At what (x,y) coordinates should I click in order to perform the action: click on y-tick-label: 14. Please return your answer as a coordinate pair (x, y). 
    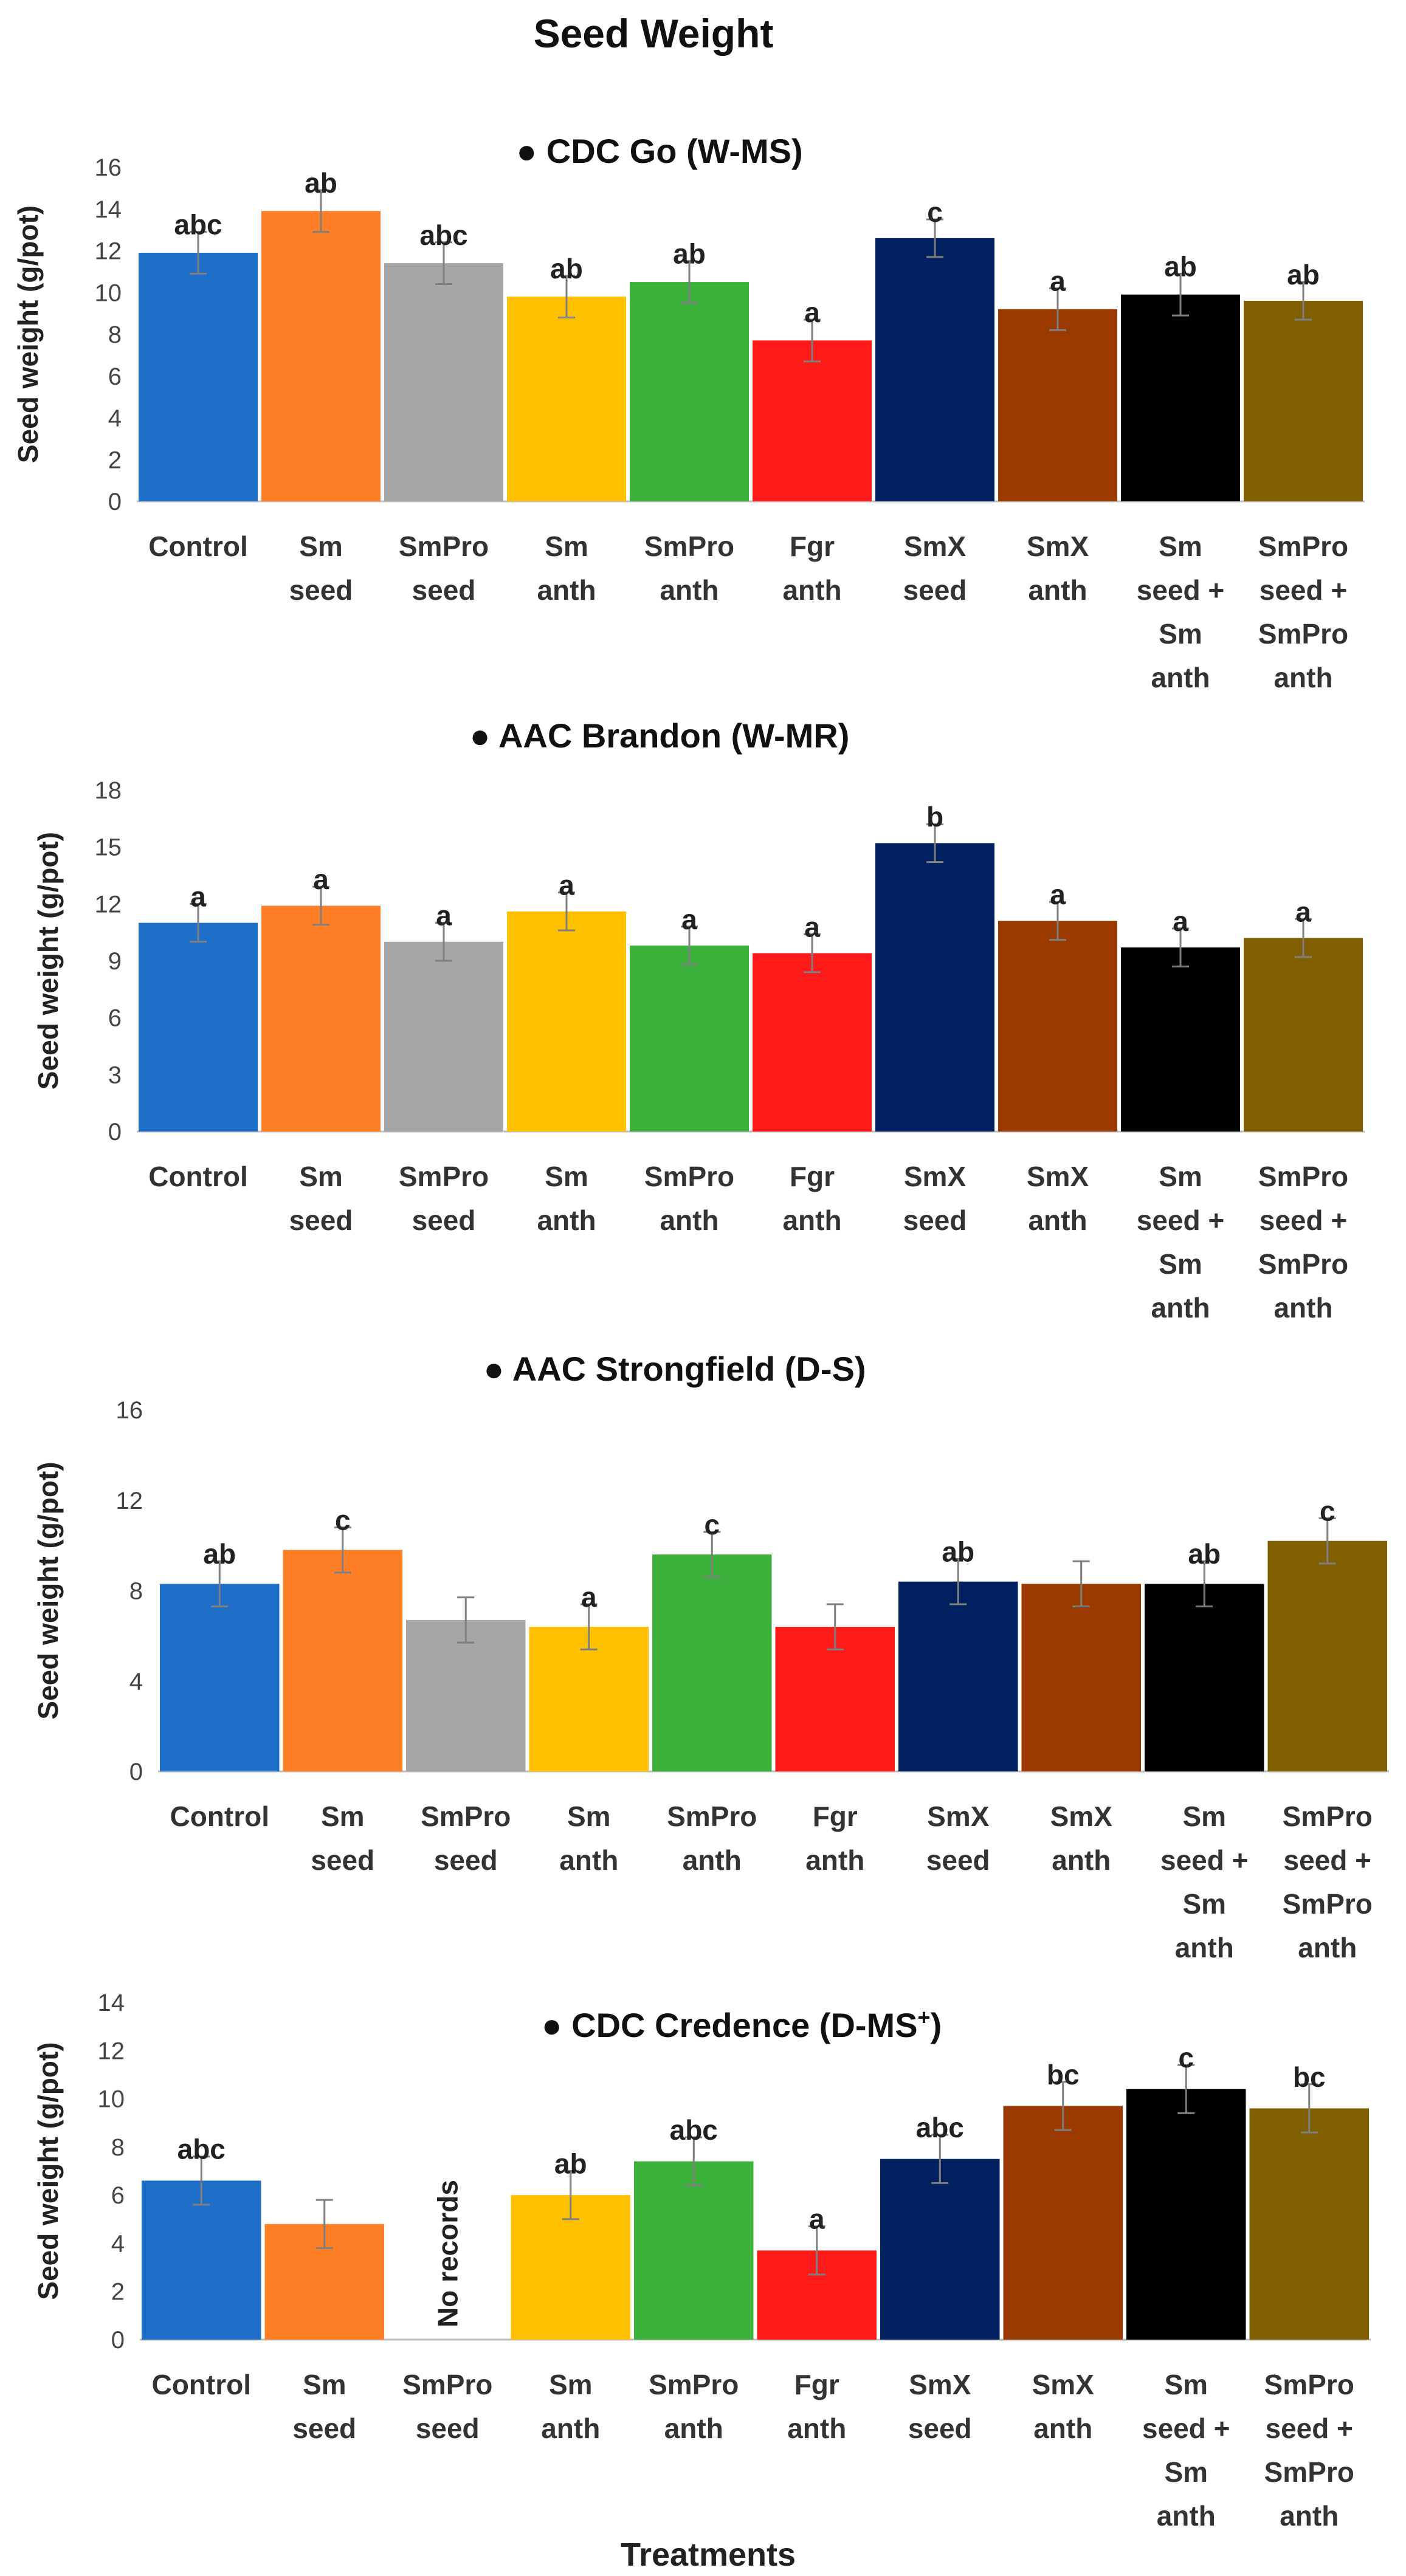
    Looking at the image, I should click on (111, 2003).